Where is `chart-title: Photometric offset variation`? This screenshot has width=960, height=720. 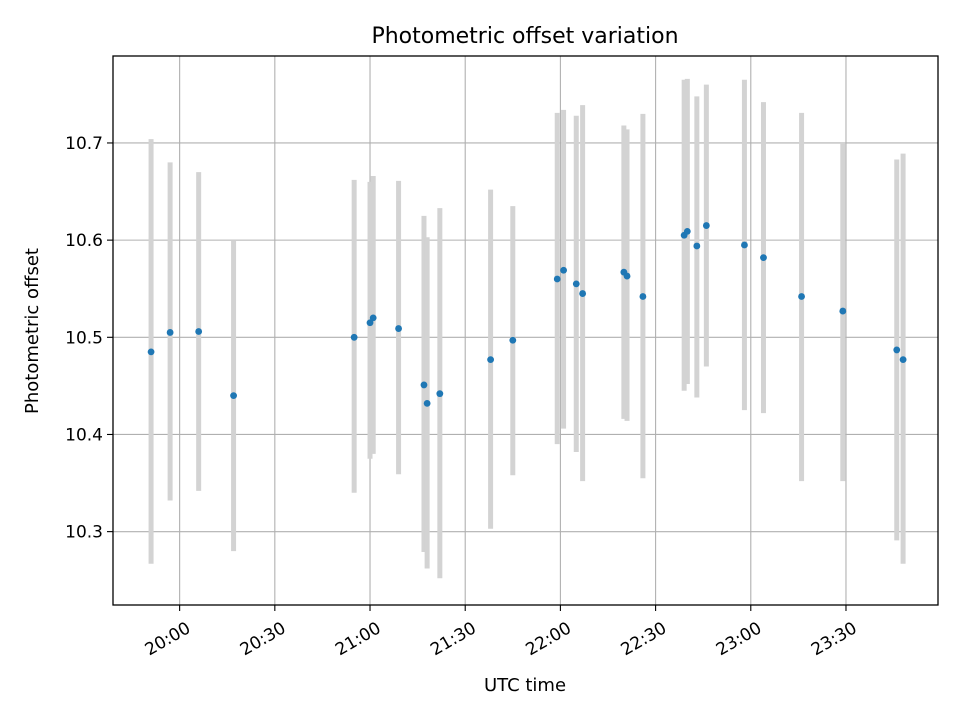 chart-title: Photometric offset variation is located at coordinates (524, 36).